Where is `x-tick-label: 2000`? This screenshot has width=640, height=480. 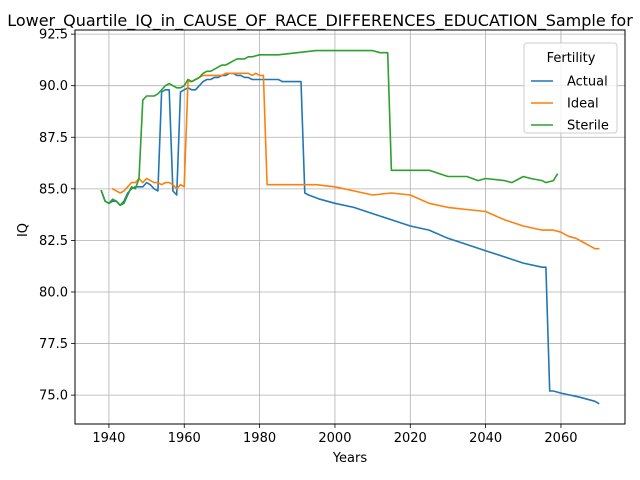 x-tick-label: 2000 is located at coordinates (334, 438).